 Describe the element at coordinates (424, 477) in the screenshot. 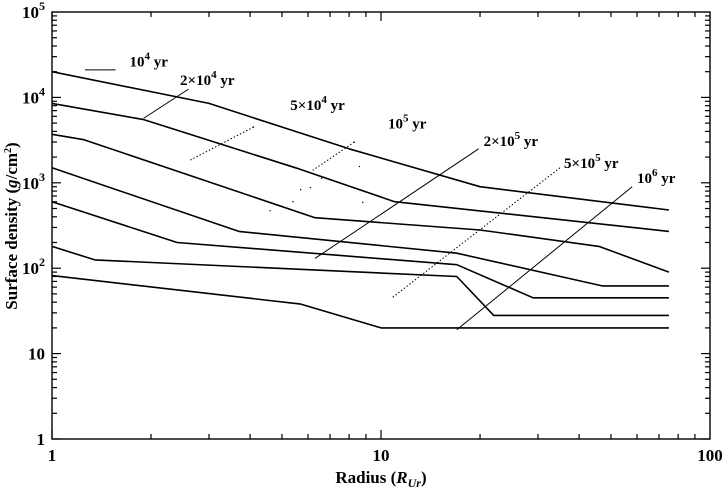

I see `x-axis-title-close: )` at that location.